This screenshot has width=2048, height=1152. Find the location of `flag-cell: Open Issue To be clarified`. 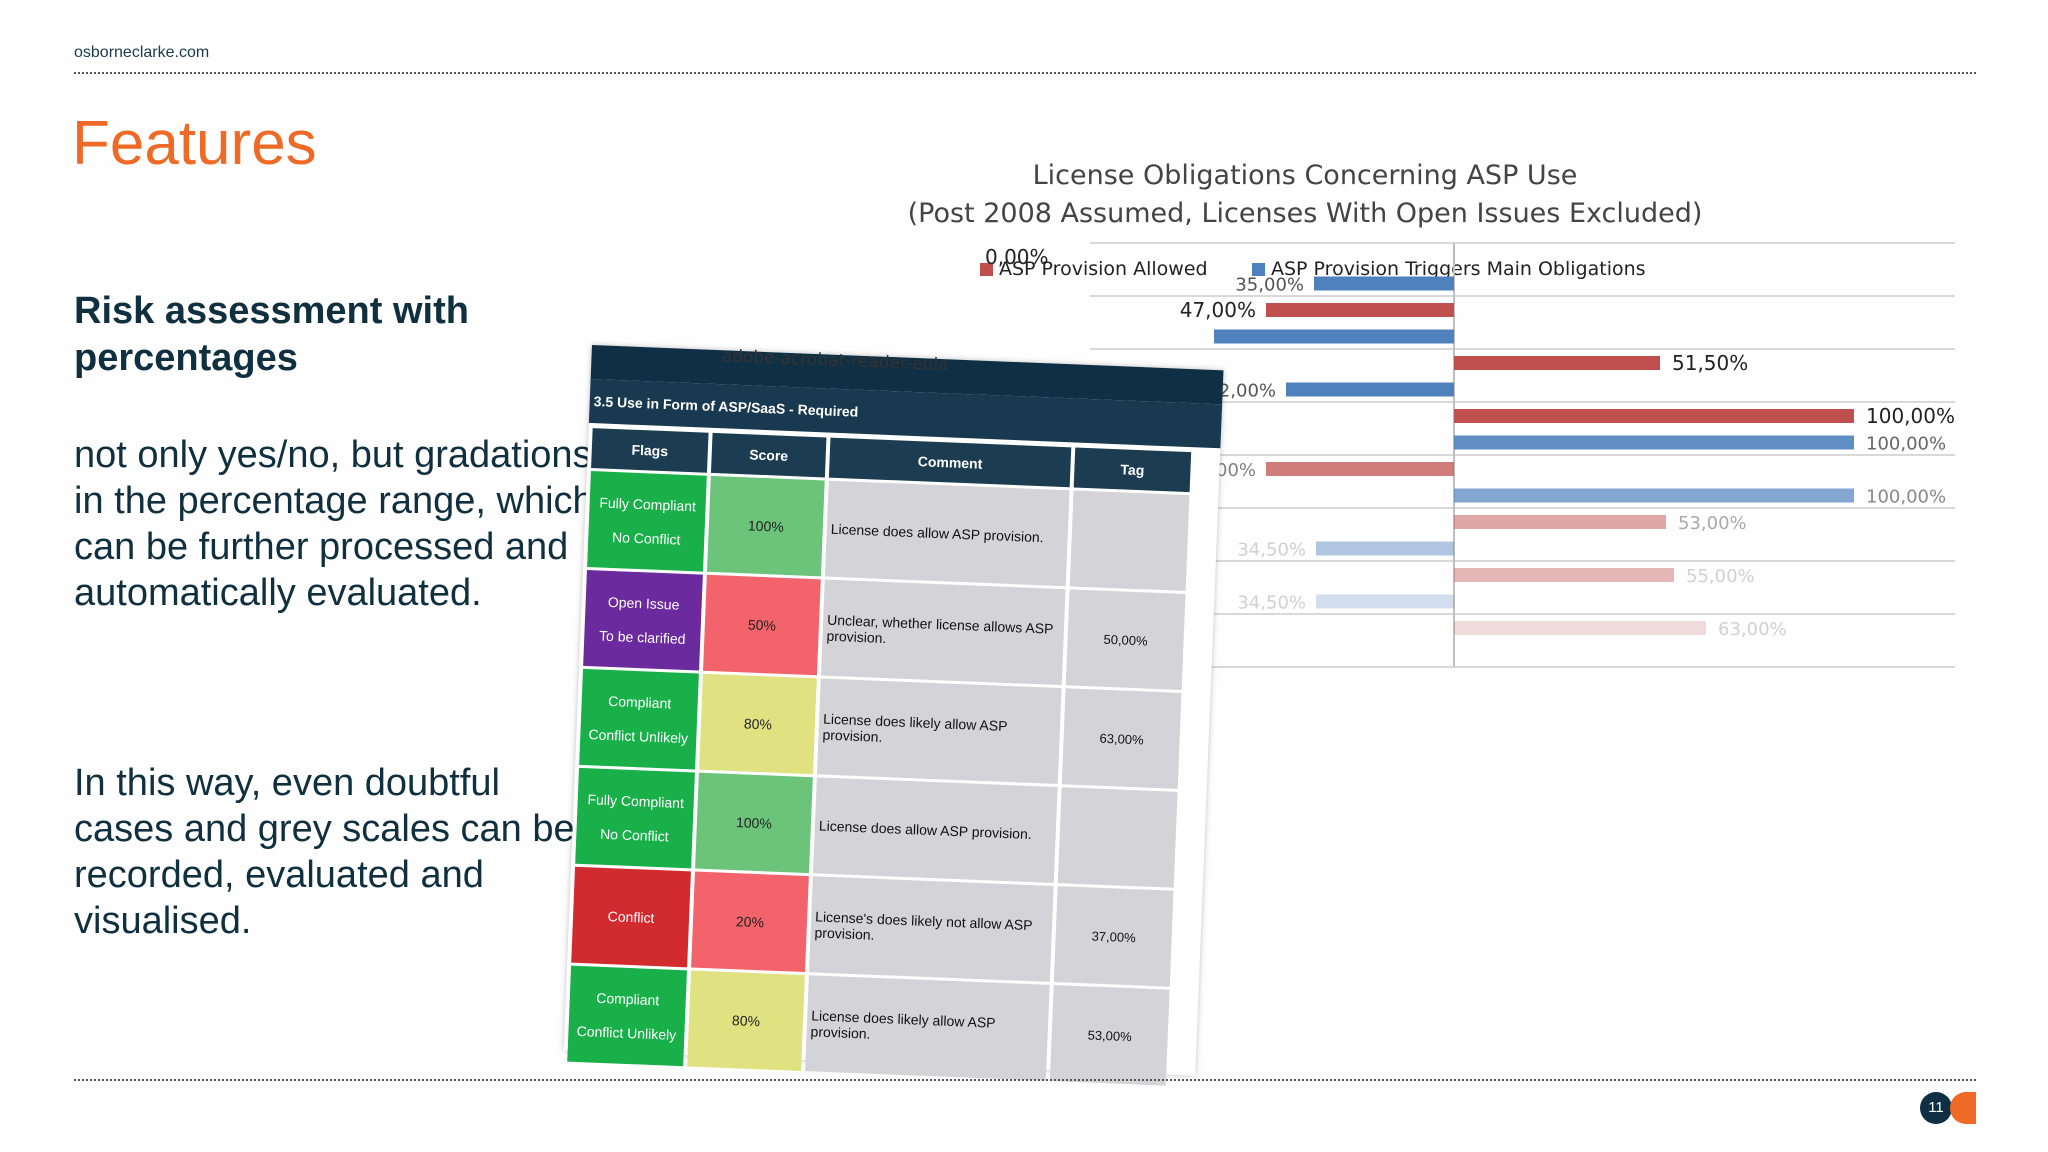

flag-cell: Open Issue To be clarified is located at coordinates (643, 620).